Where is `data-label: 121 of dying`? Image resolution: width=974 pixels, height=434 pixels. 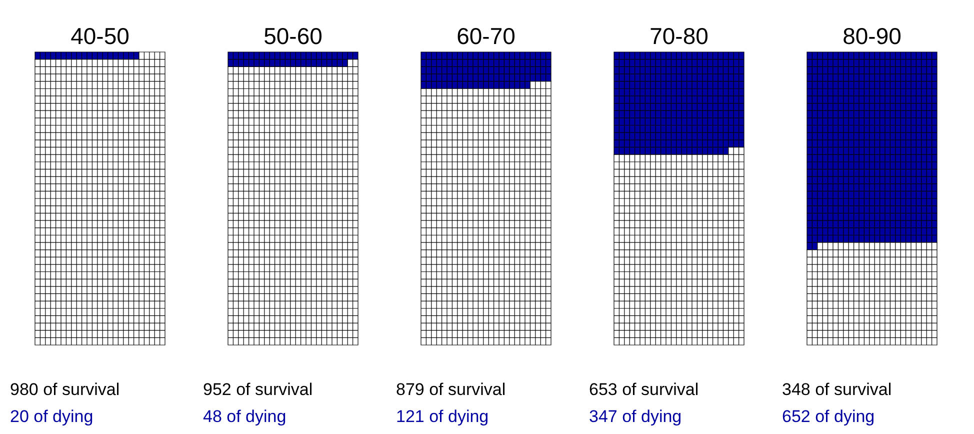
data-label: 121 of dying is located at coordinates (442, 416).